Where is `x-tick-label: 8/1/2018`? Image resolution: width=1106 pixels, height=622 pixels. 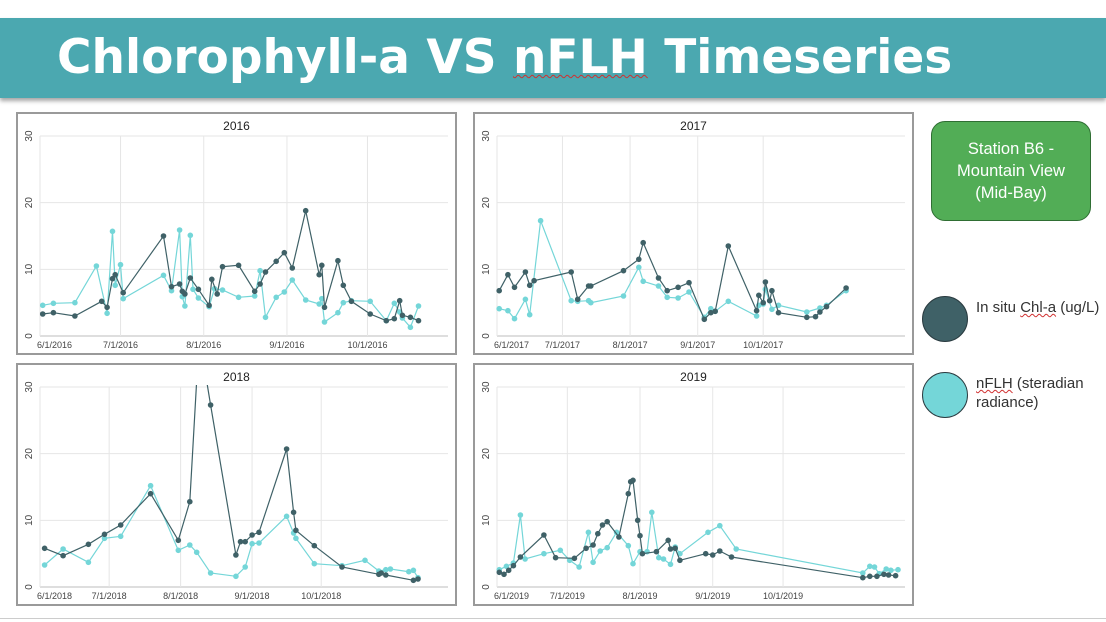
x-tick-label: 8/1/2018 is located at coordinates (180, 596).